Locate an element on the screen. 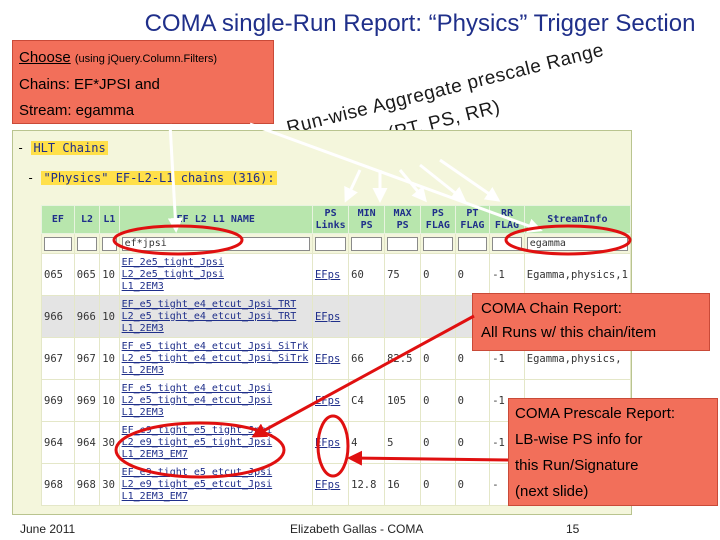 The image size is (720, 540). prescale-report-line4: (next slide) is located at coordinates (552, 491).